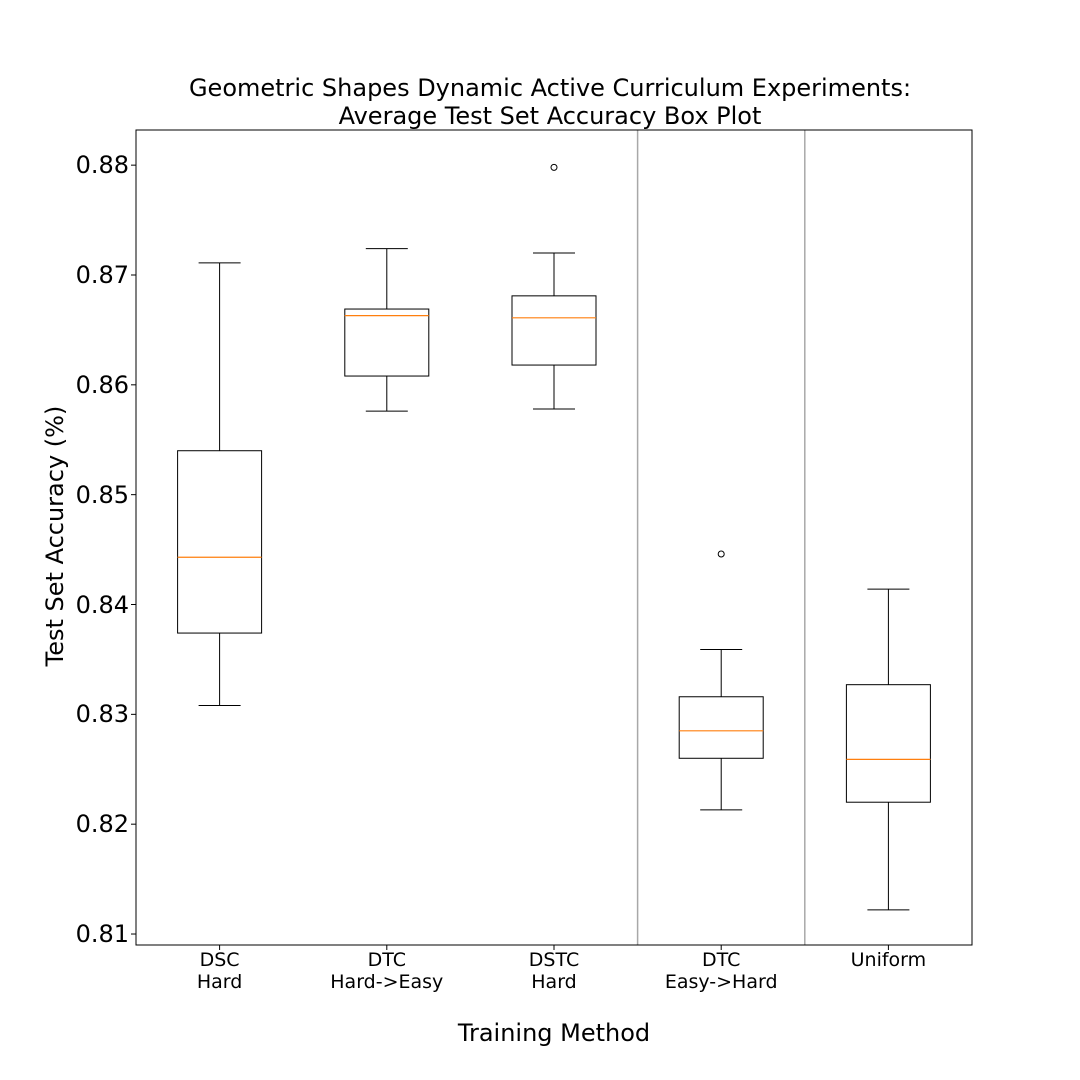 The image size is (1080, 1080). I want to click on x-tick-label: DSC Hard, so click(220, 971).